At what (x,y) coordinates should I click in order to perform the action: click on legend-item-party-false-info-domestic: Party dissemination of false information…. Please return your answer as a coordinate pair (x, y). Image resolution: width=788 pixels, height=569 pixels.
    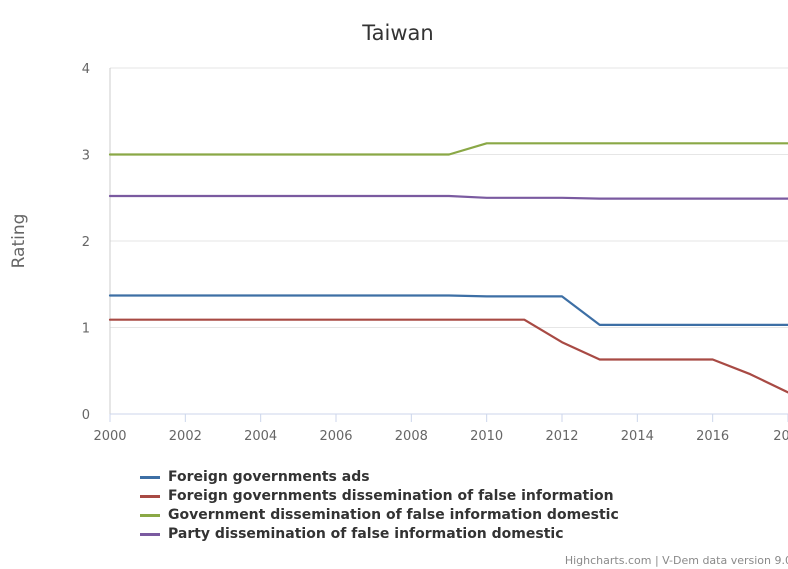
    Looking at the image, I should click on (379, 534).